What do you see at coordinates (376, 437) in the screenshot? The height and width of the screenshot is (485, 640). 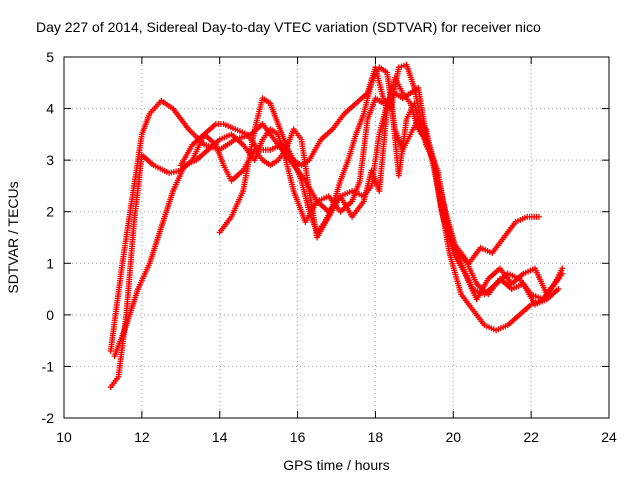 I see `x-tick-label: 18` at bounding box center [376, 437].